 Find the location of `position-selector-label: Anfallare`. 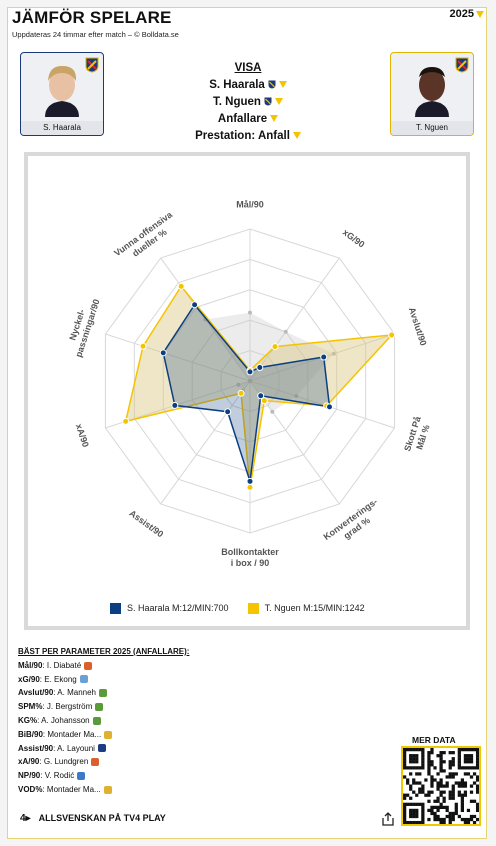

position-selector-label: Anfallare is located at coordinates (242, 119).